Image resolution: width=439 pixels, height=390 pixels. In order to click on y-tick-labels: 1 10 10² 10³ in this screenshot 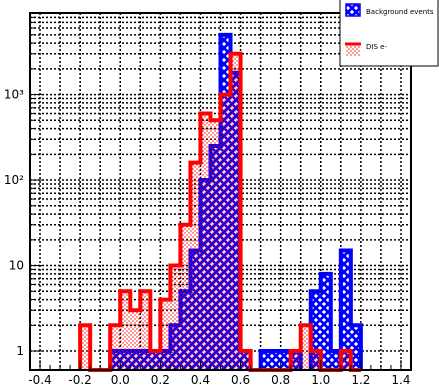, I will do `click(14, 223)`.